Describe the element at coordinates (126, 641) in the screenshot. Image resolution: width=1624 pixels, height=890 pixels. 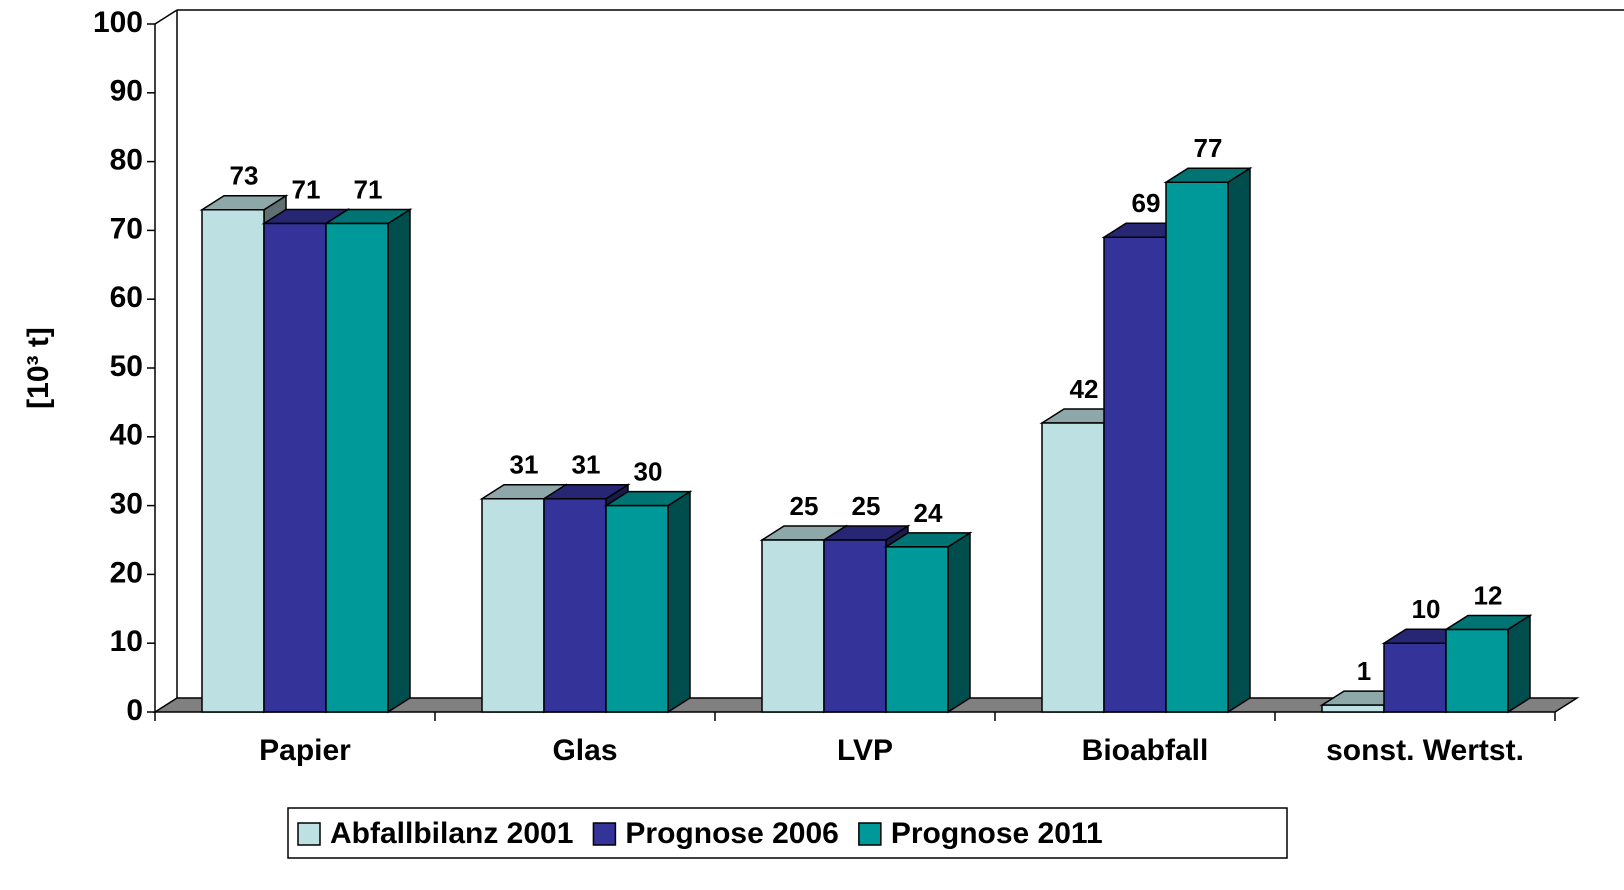
I see `y-tick-label: 10` at that location.